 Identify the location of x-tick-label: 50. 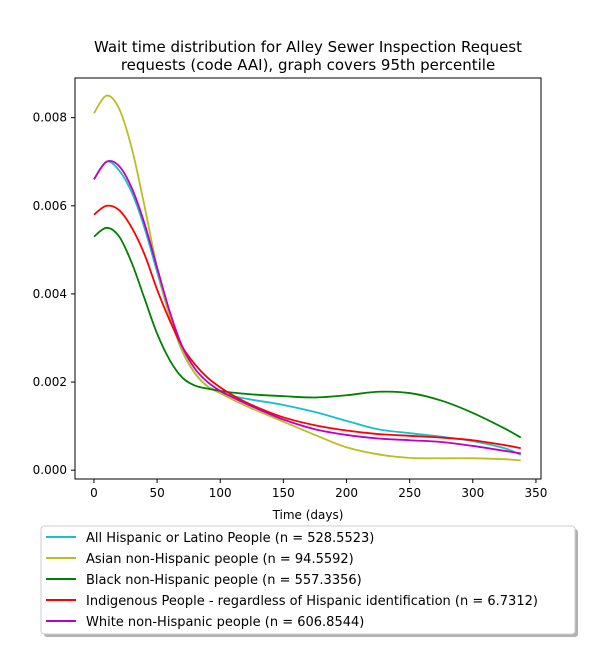
(156, 493).